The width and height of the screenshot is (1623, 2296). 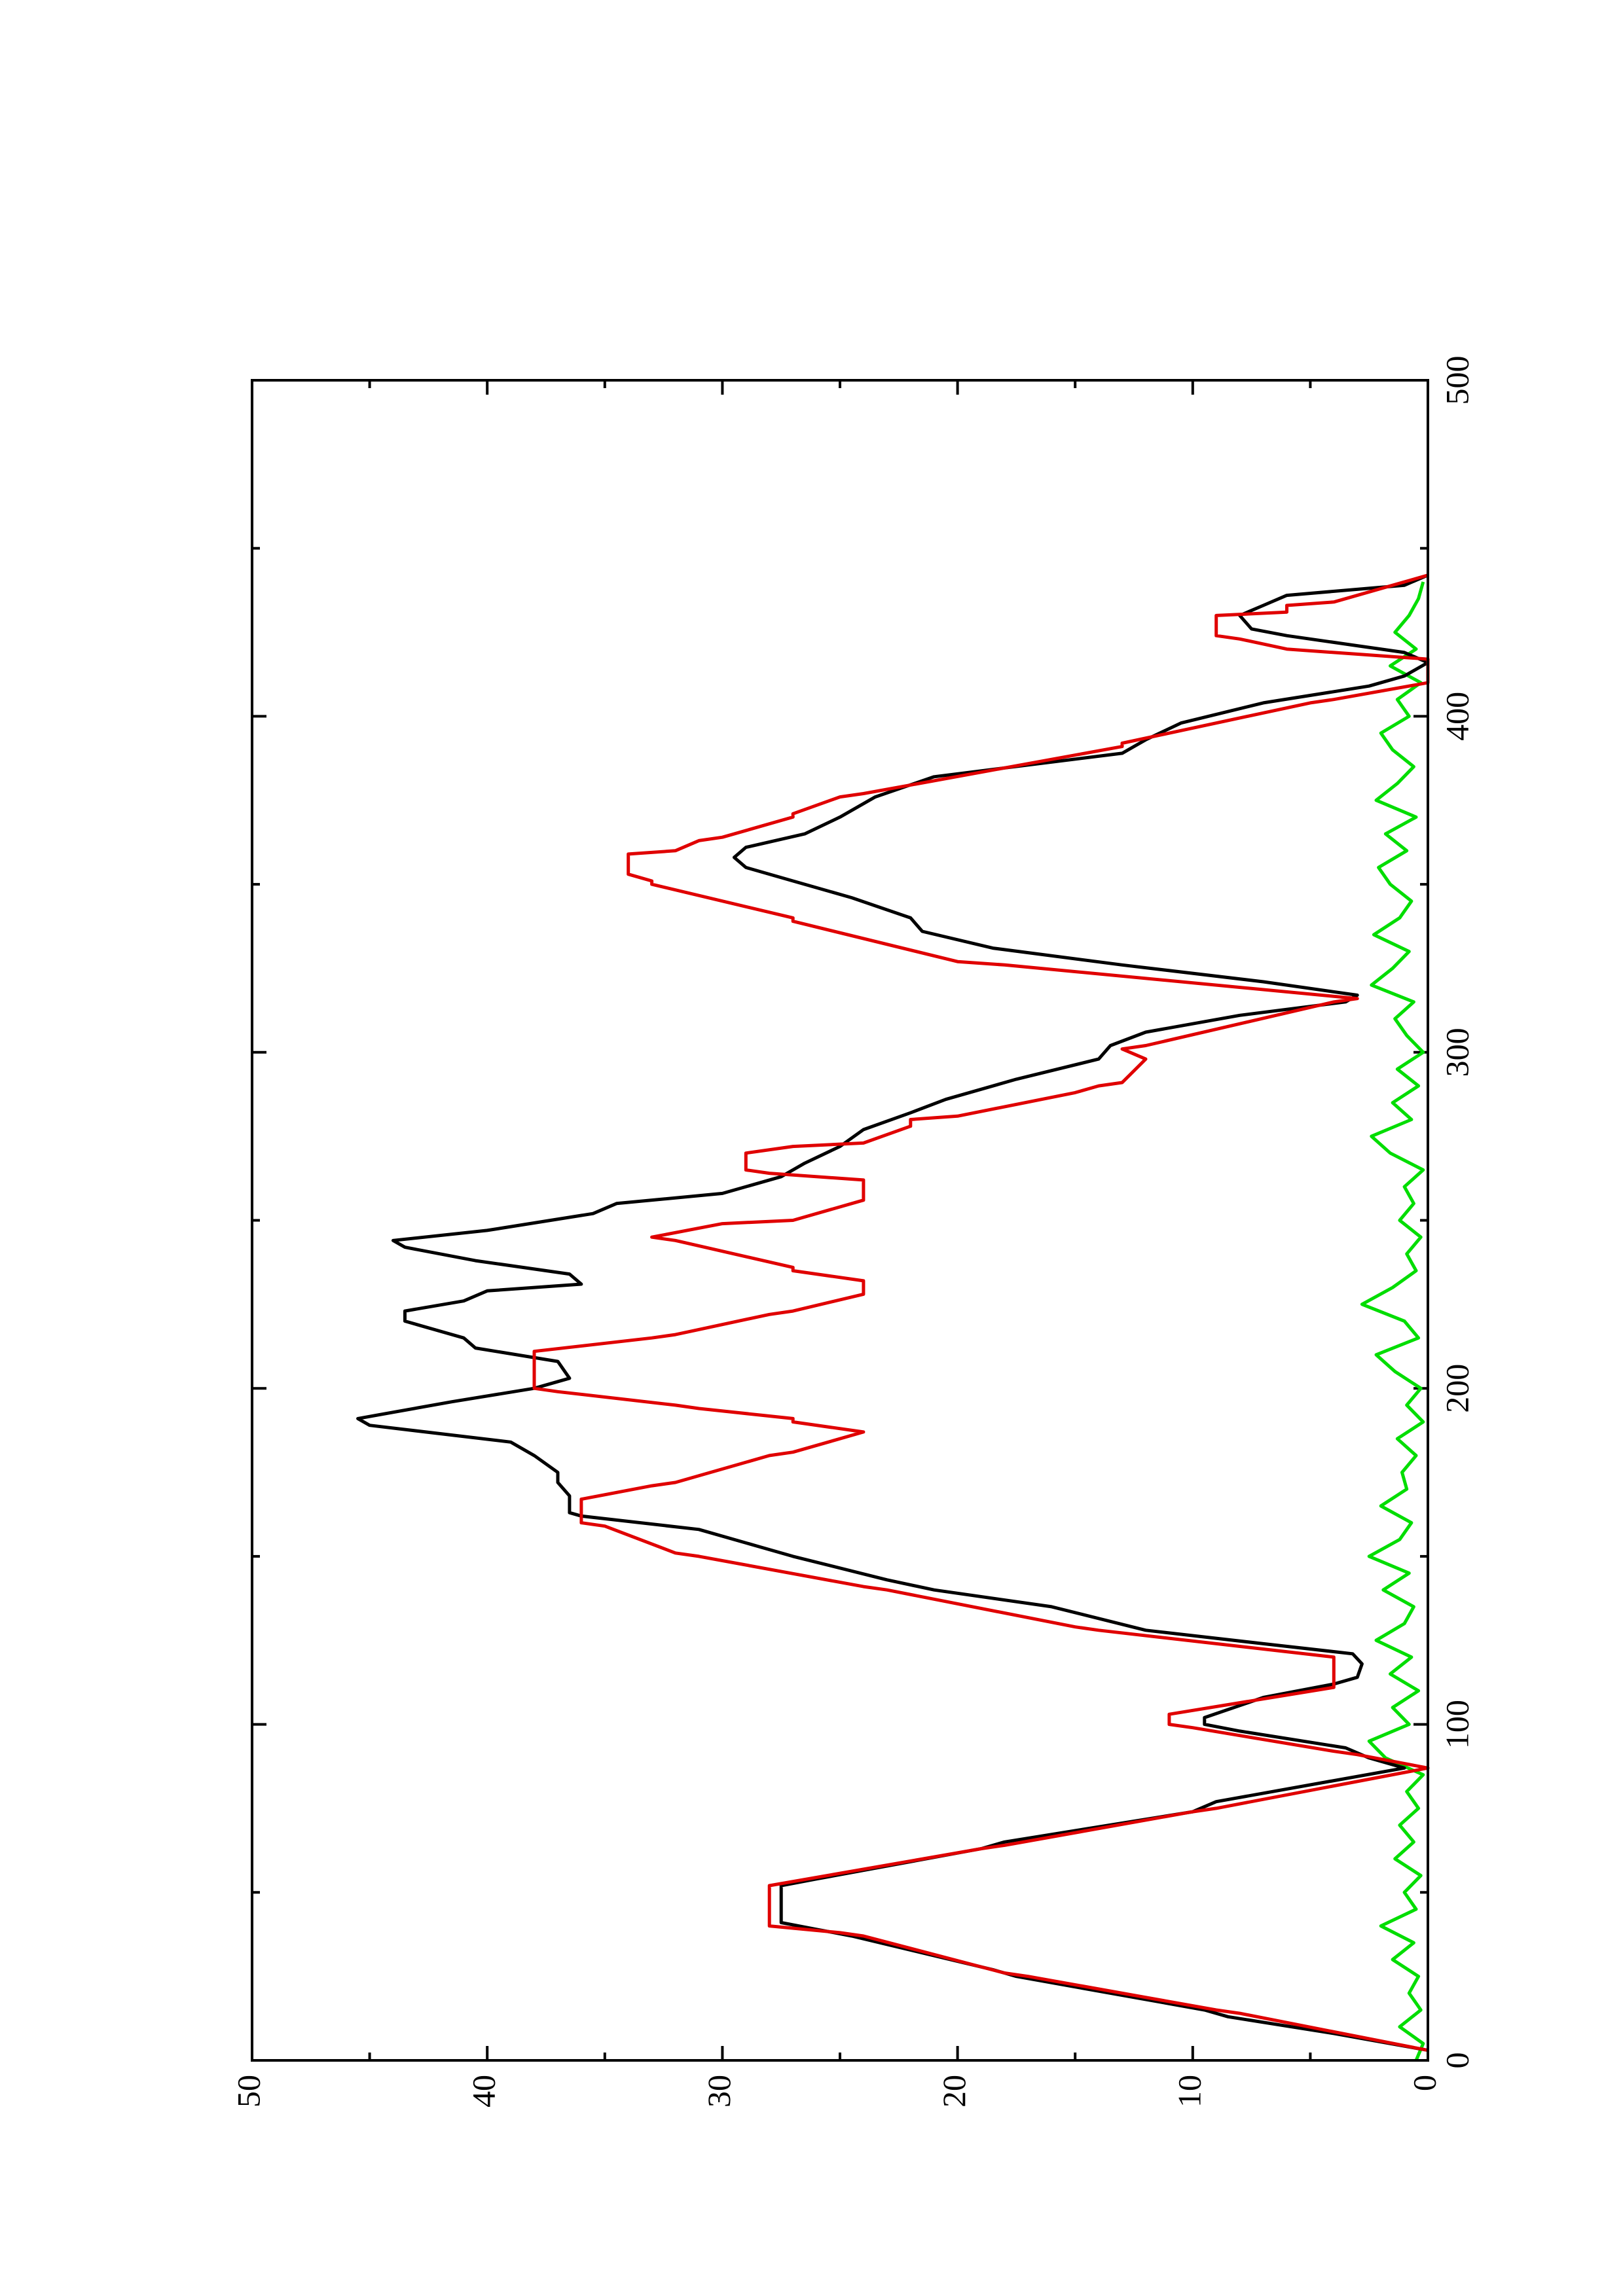 What do you see at coordinates (1189, 2091) in the screenshot?
I see `y-tick-label: 10` at bounding box center [1189, 2091].